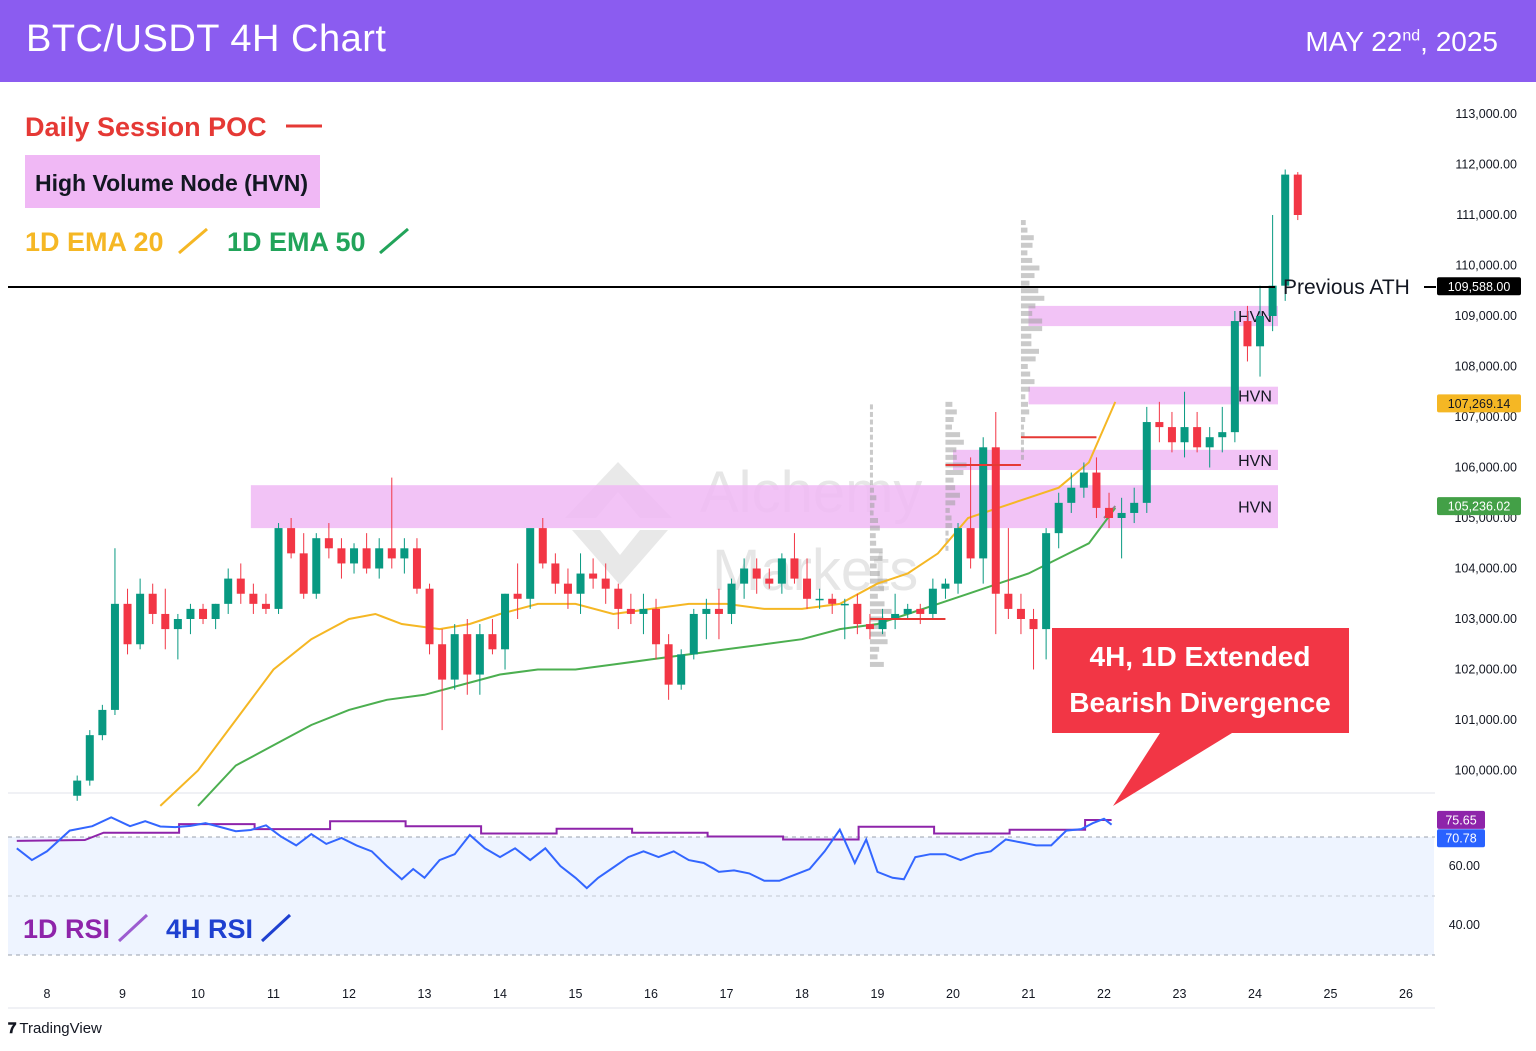  I want to click on previous-ath: Previous ATH, so click(722, 287).